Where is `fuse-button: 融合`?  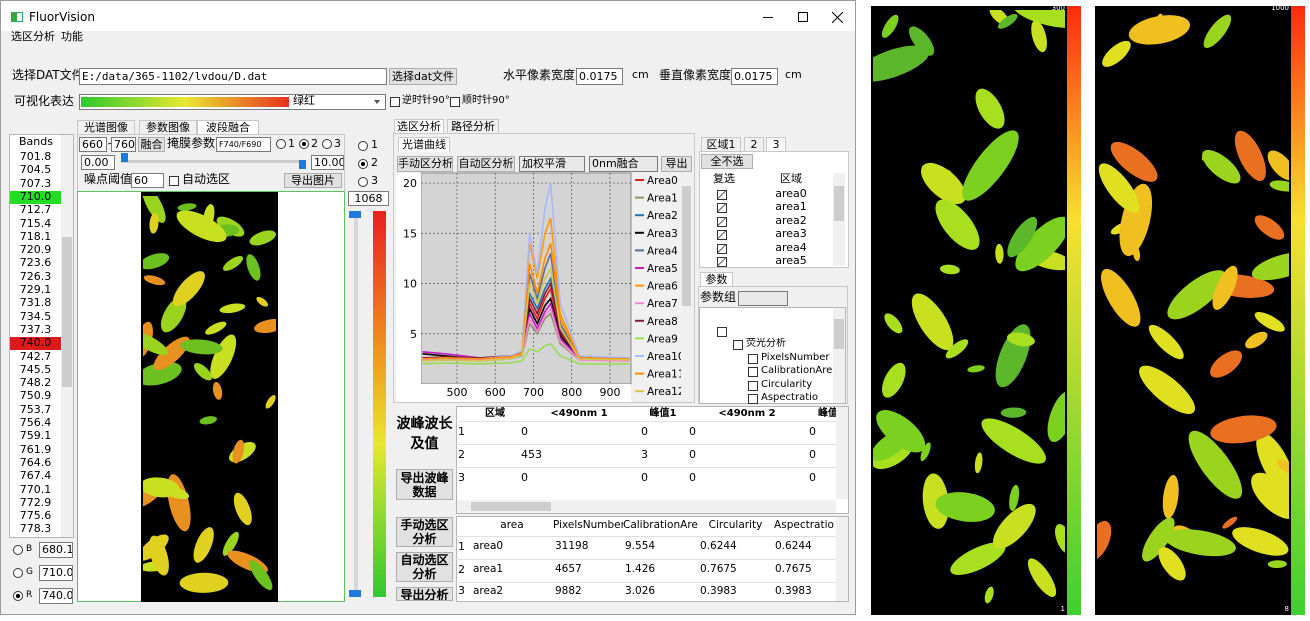 fuse-button: 融合 is located at coordinates (151, 144).